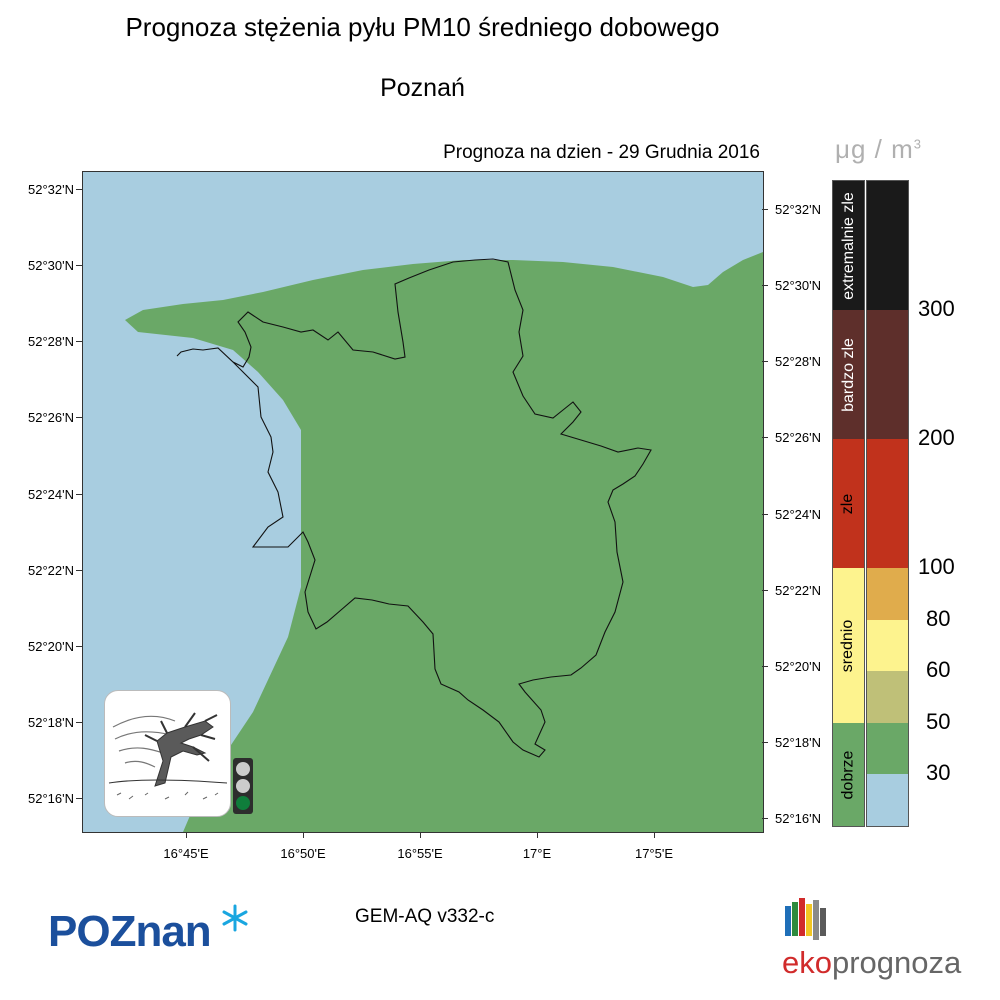 The height and width of the screenshot is (1000, 1000). I want to click on category-srednio: srednio, so click(848, 645).